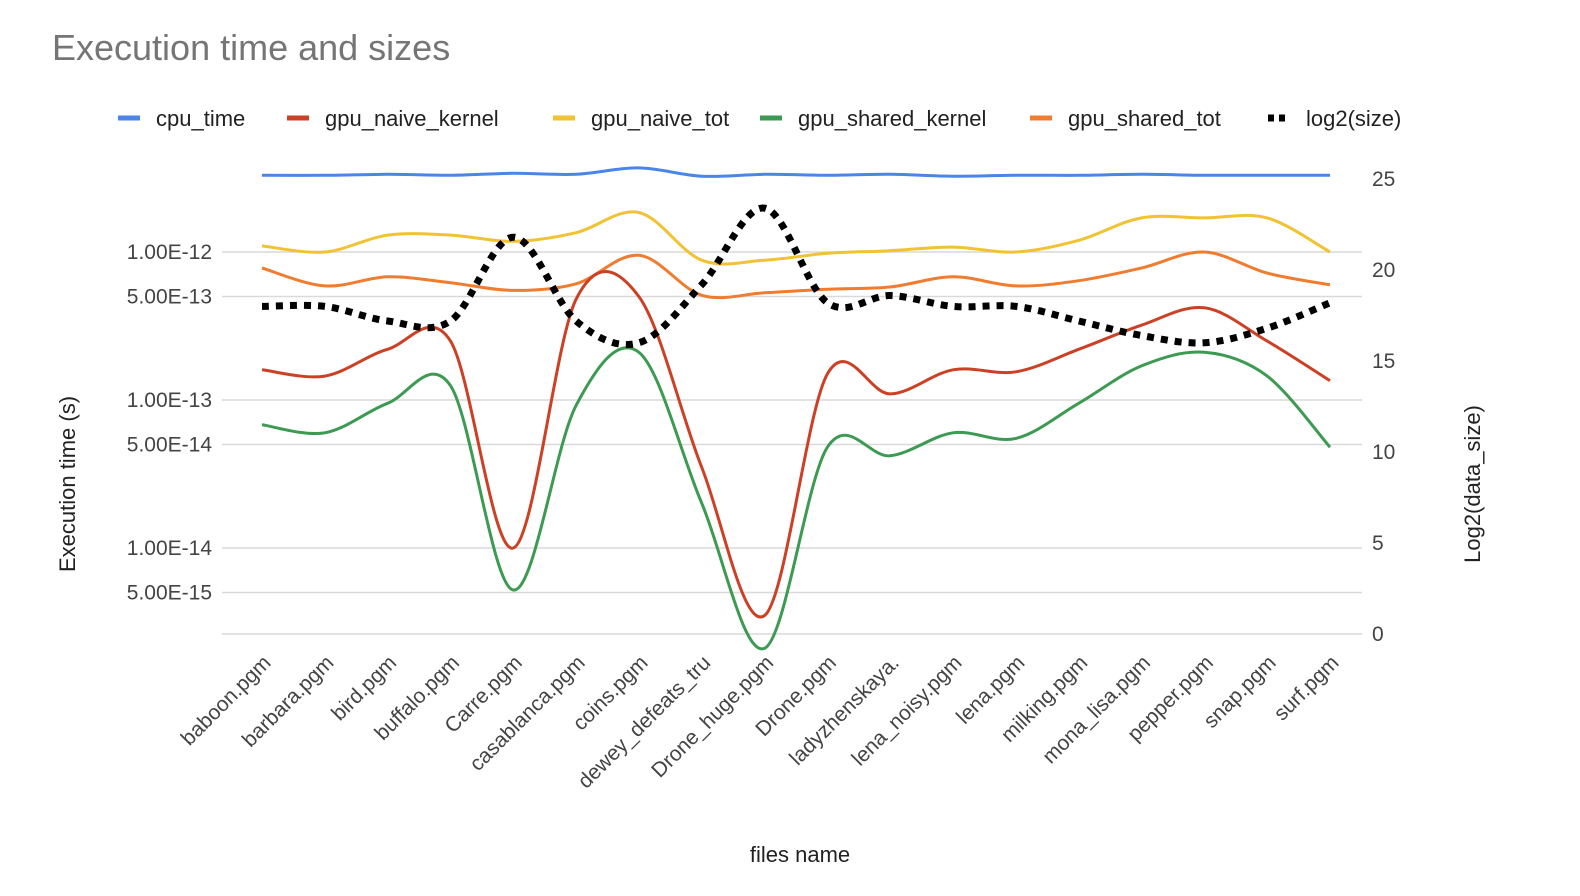  Describe the element at coordinates (906, 710) in the screenshot. I see `x-tick-label: lena_noisy.pgm` at that location.